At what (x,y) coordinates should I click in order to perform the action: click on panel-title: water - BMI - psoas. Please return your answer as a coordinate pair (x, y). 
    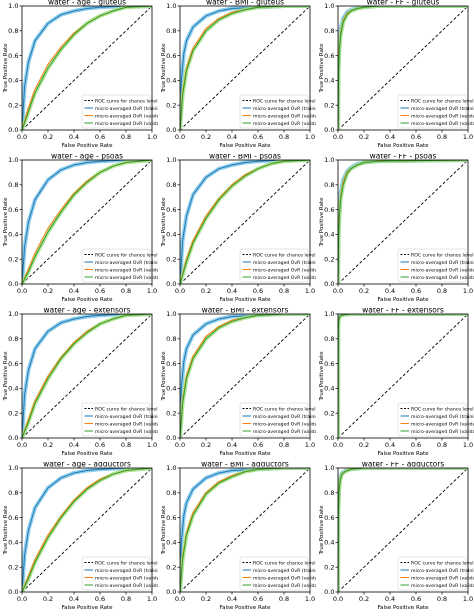
    Looking at the image, I should click on (245, 157).